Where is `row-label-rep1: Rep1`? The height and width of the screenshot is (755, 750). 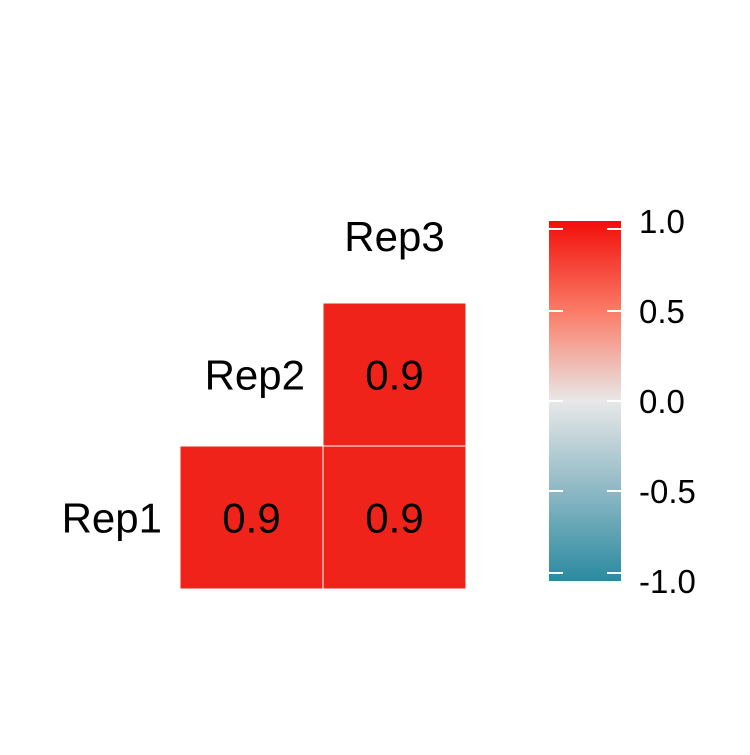
row-label-rep1: Rep1 is located at coordinates (112, 518).